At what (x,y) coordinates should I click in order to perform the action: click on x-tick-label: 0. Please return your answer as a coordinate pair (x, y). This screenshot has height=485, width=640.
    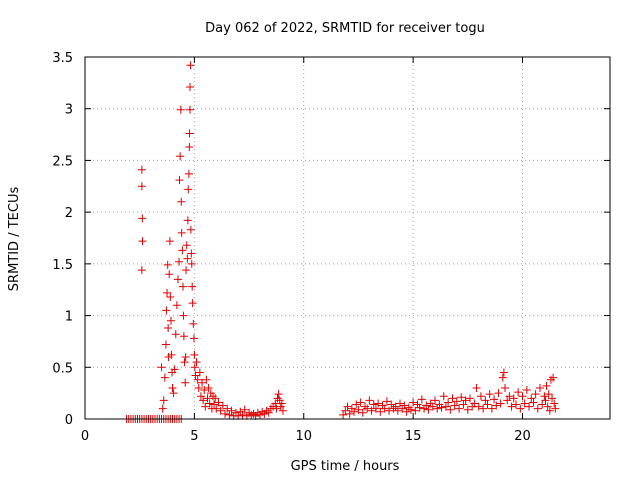
    Looking at the image, I should click on (85, 436).